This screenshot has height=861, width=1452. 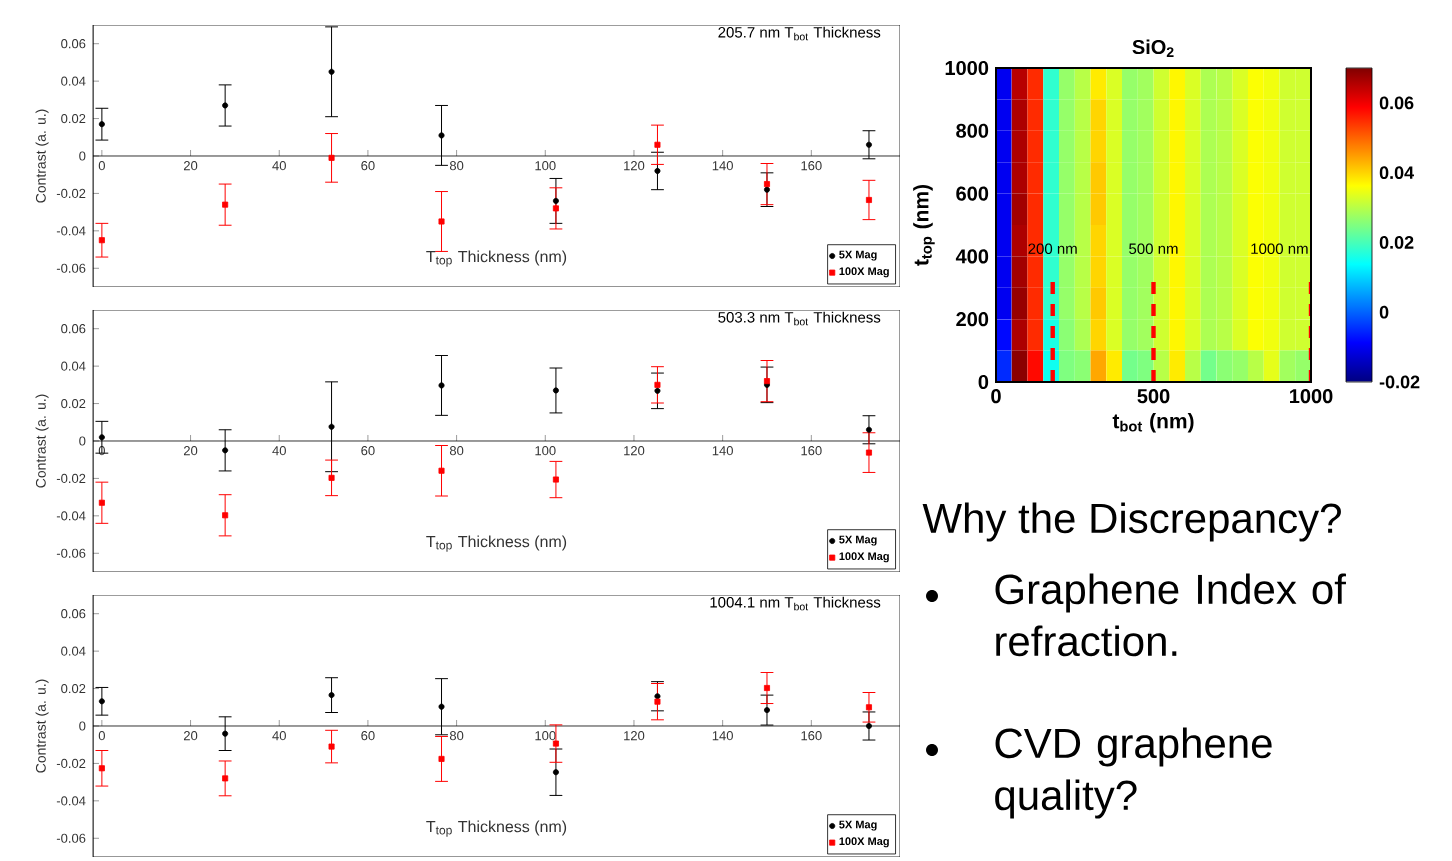 What do you see at coordinates (634, 451) in the screenshot?
I see `x-tick-label: 120` at bounding box center [634, 451].